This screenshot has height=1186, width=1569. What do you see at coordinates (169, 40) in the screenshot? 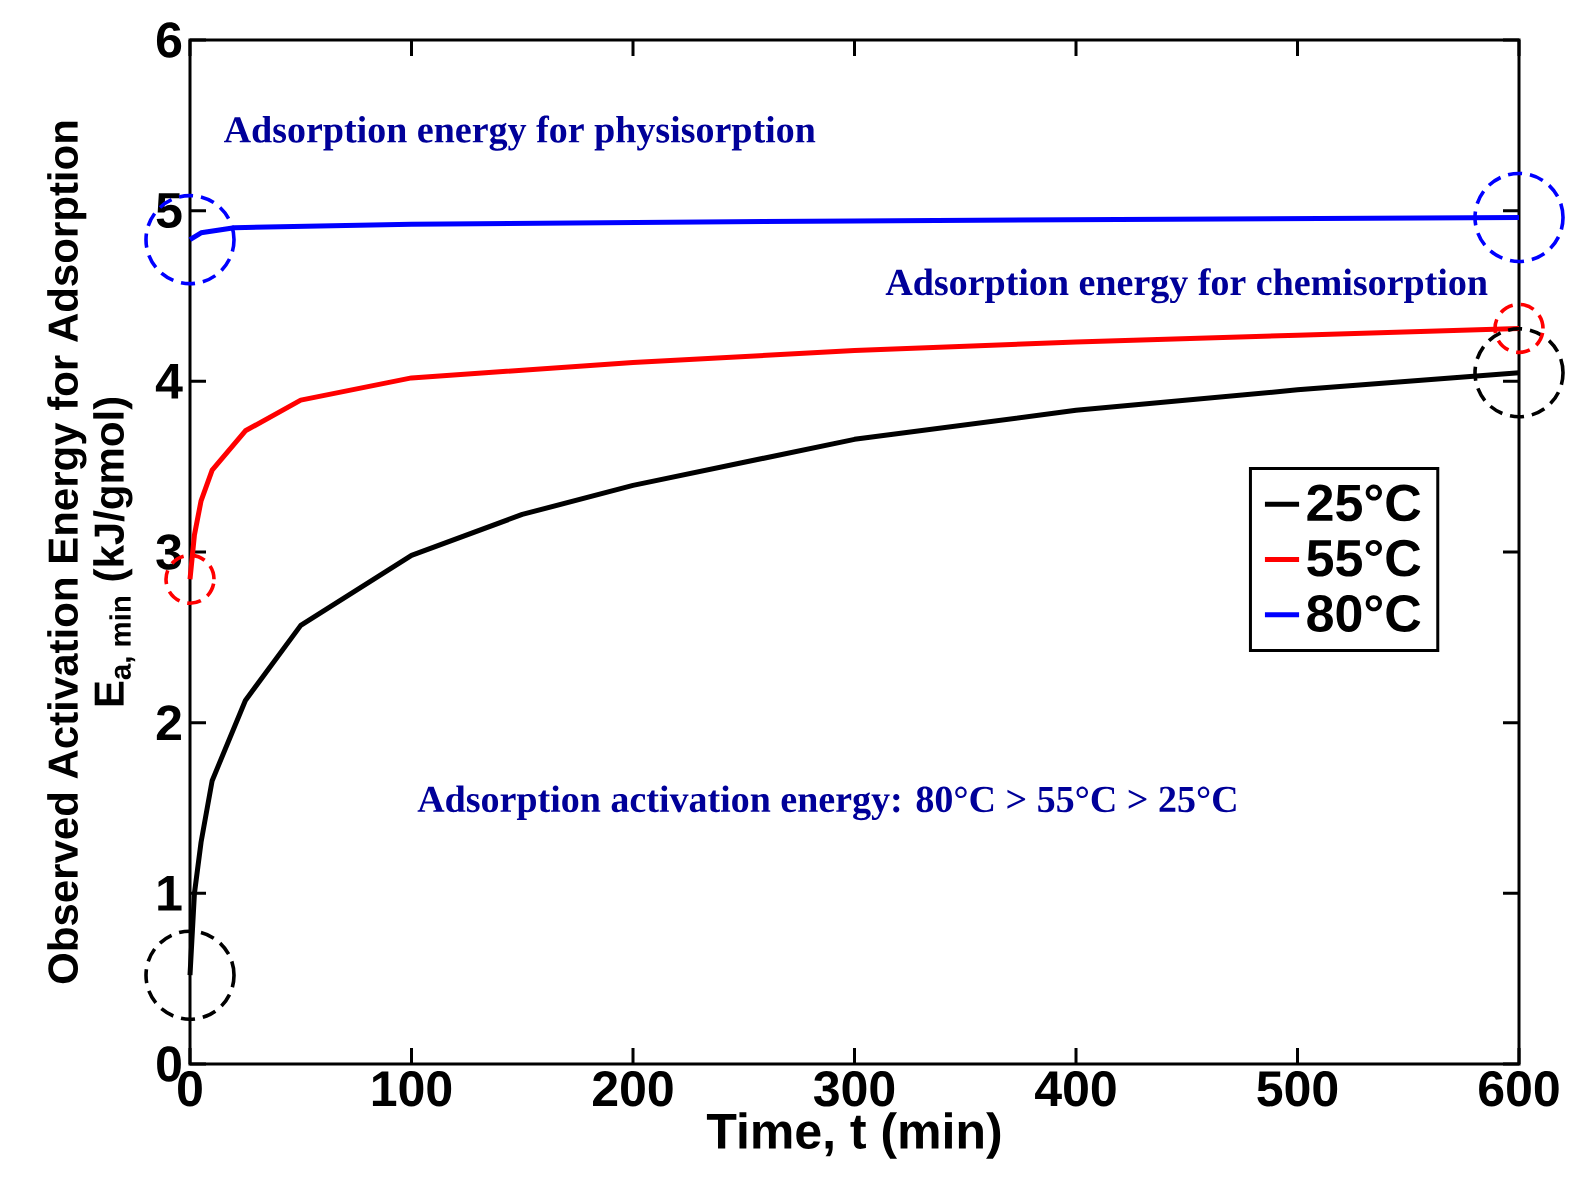
I see `y-tick-label: 6` at bounding box center [169, 40].